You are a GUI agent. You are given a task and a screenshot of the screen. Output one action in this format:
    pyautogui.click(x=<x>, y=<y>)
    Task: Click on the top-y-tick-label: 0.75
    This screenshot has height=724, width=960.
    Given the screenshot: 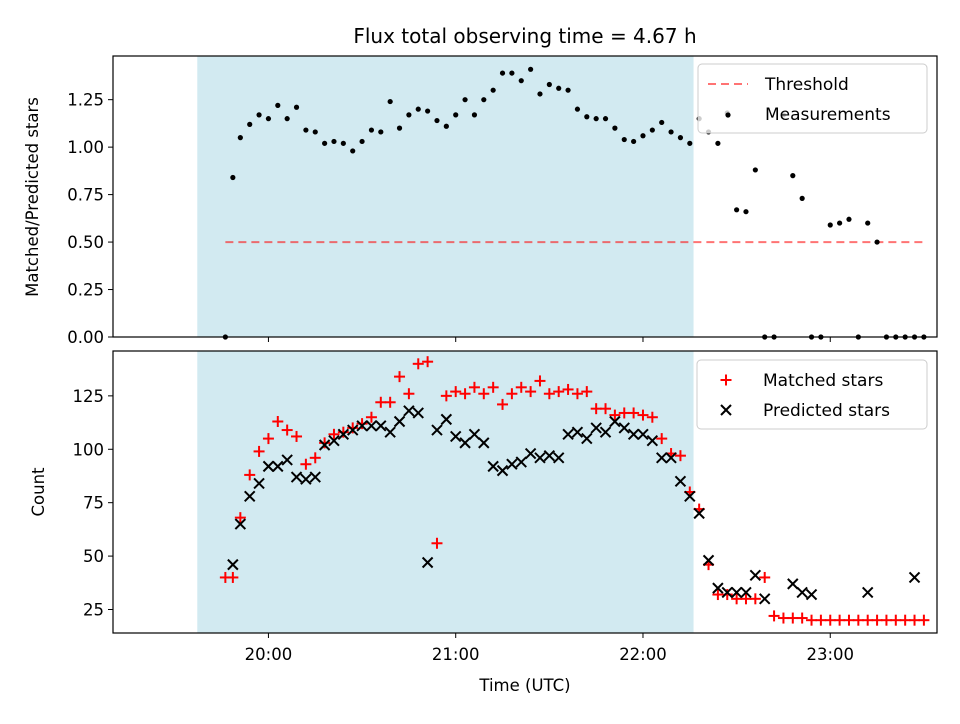 What is the action you would take?
    pyautogui.click(x=85, y=195)
    